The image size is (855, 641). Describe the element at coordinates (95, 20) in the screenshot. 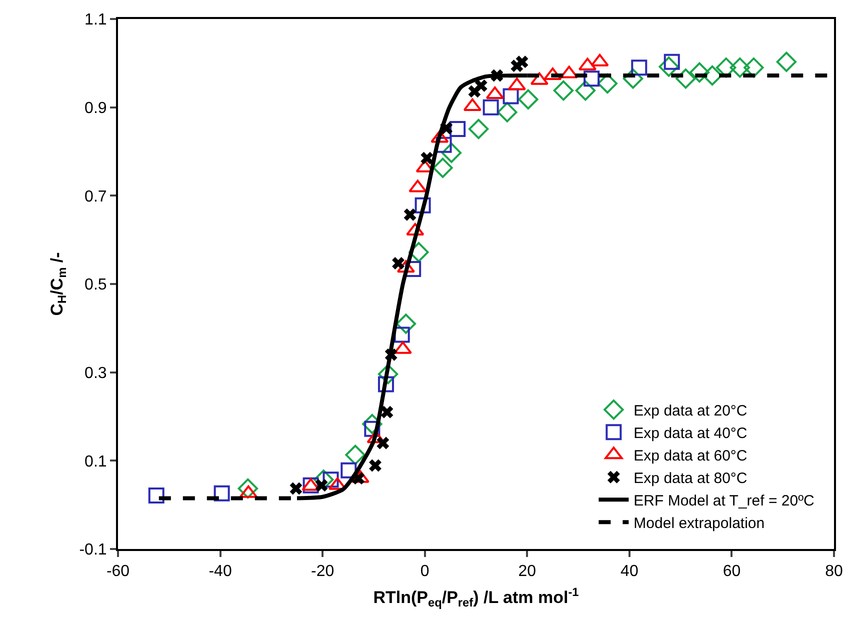

I see `y-tick-label: 1.1` at that location.